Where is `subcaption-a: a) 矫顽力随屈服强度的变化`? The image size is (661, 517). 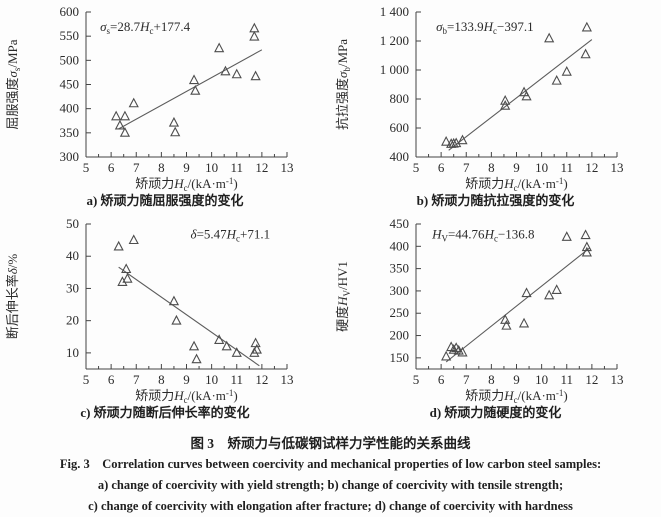 subcaption-a: a) 矫顽力随屈服强度的变化 is located at coordinates (165, 200).